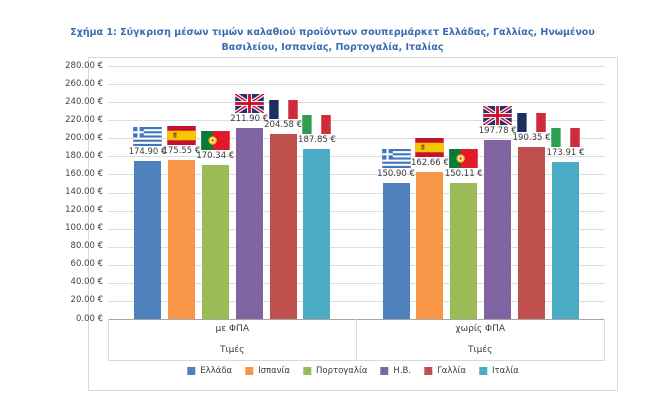 The width and height of the screenshot is (665, 412). What do you see at coordinates (356, 319) in the screenshot?
I see `x-axis-line` at bounding box center [356, 319].